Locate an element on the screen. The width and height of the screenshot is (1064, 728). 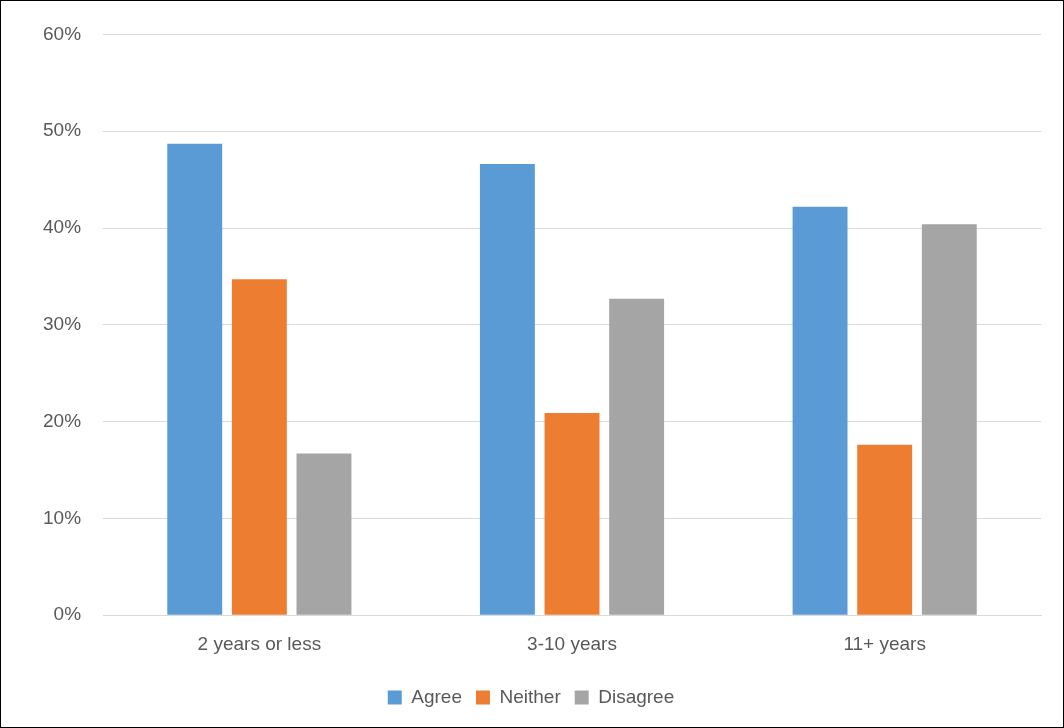
y-tick-label: 20% is located at coordinates (62, 420).